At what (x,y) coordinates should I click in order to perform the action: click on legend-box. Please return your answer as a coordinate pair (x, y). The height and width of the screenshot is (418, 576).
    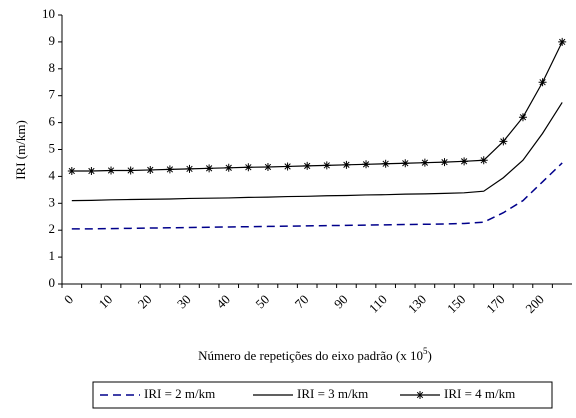
    Looking at the image, I should click on (322, 395).